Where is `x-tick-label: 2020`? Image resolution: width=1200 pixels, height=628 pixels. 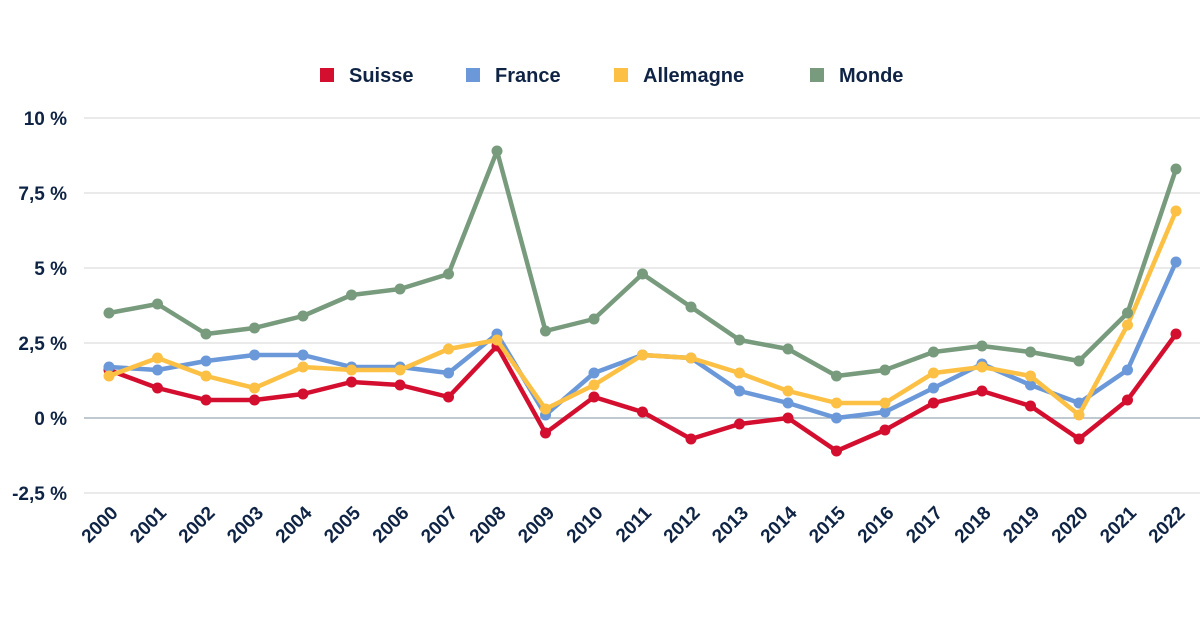 x-tick-label: 2020 is located at coordinates (1070, 525).